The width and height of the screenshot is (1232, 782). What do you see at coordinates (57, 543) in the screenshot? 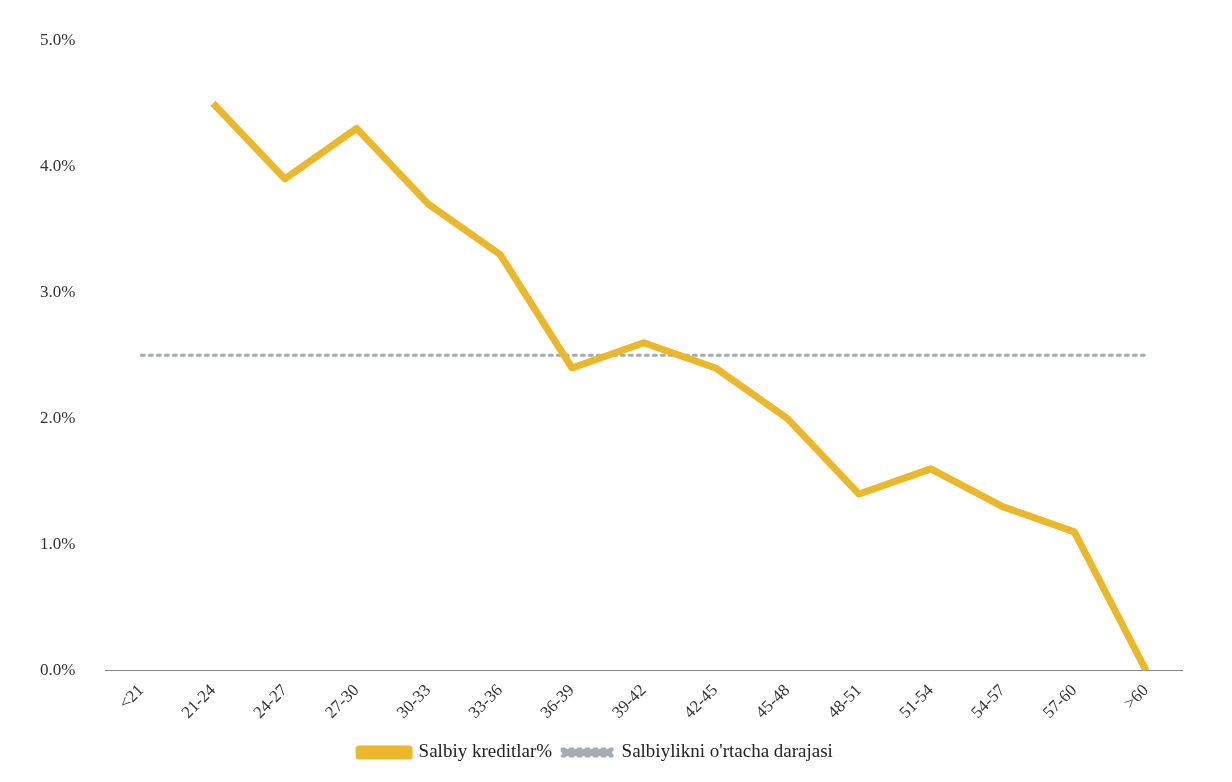
I see `y-tick-label: 1.0%` at bounding box center [57, 543].